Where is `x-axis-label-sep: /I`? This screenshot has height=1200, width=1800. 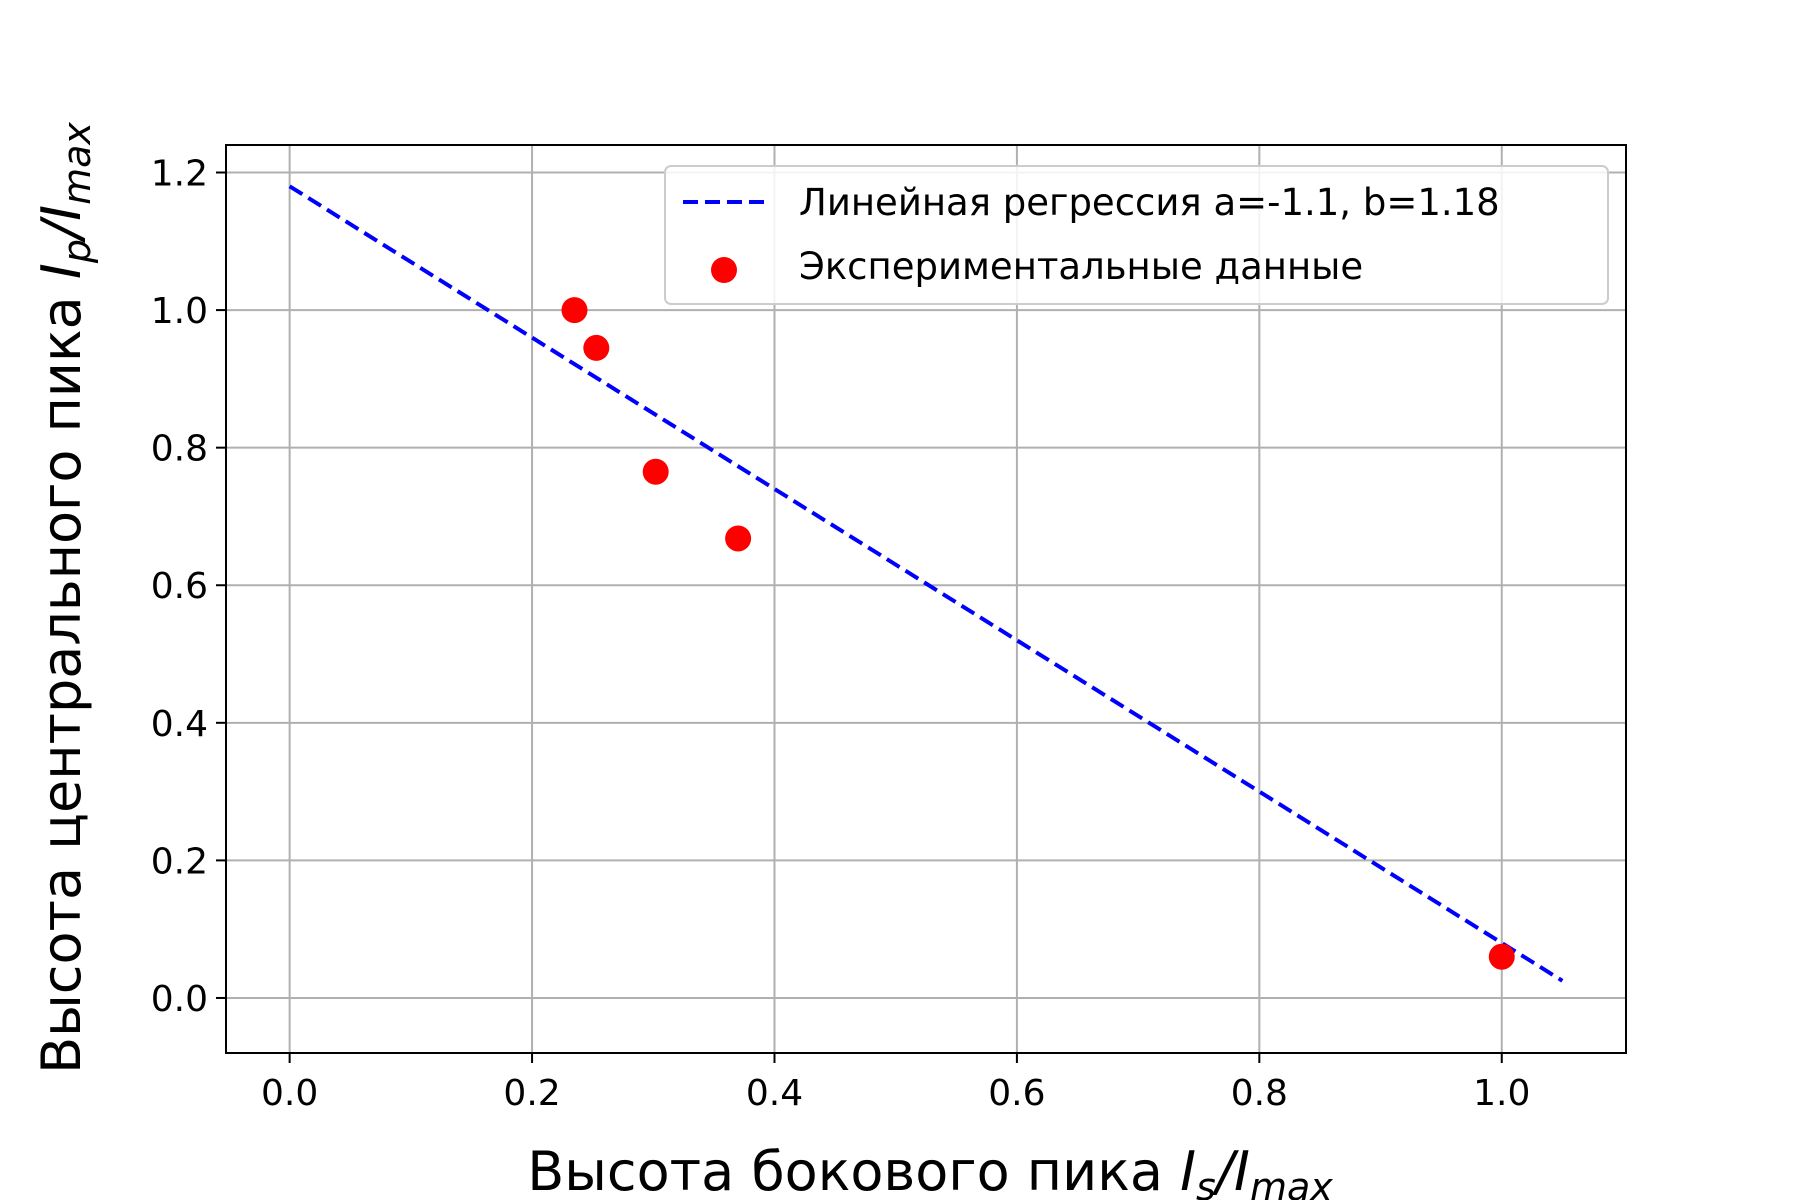
x-axis-label-sep: /I is located at coordinates (1231, 1170).